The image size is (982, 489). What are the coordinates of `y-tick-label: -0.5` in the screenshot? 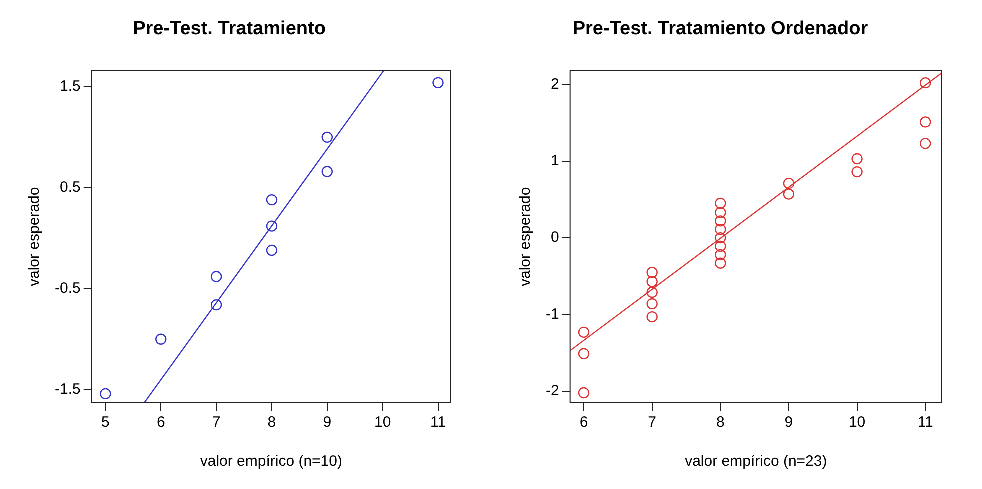 It's located at (67, 289).